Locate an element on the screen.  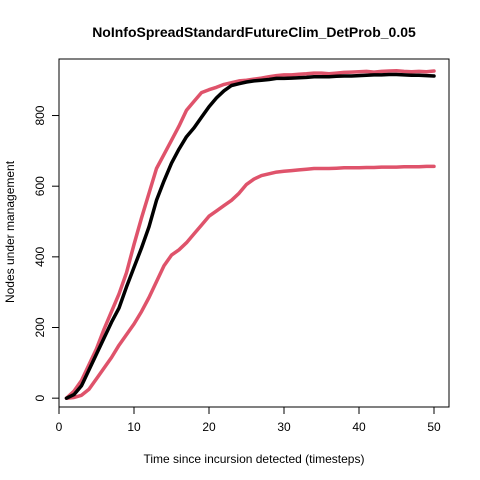
y-tick-label: 400 is located at coordinates (40, 257).